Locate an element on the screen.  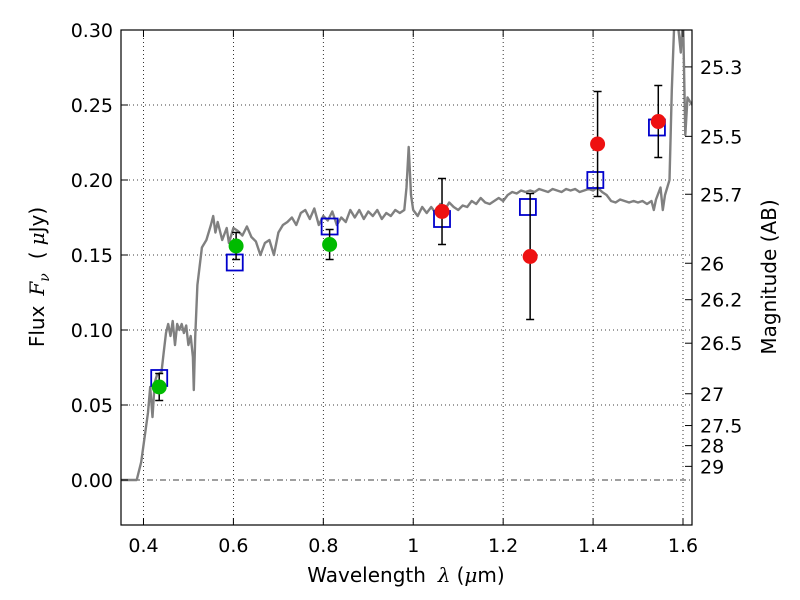
y-tick-label: 0.25 is located at coordinates (92, 106).